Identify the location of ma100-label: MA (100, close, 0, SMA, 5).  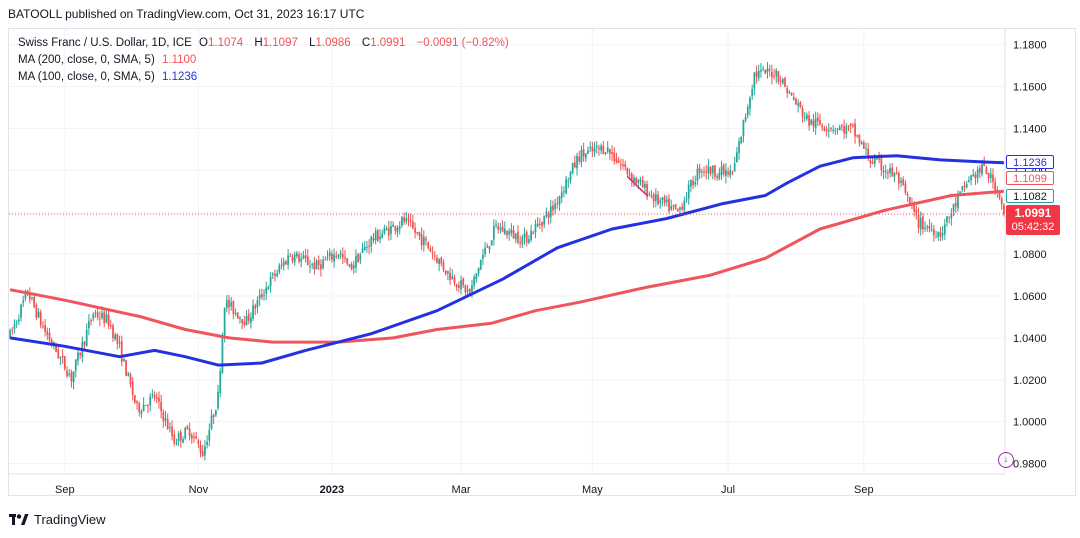
(86, 77).